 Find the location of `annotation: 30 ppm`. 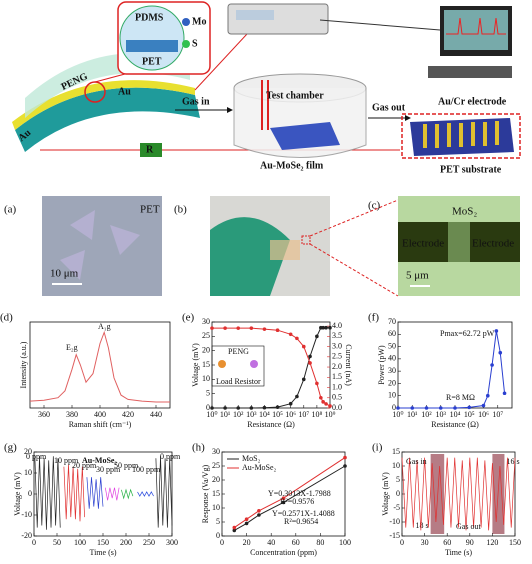

annotation: 30 ppm is located at coordinates (108, 469).